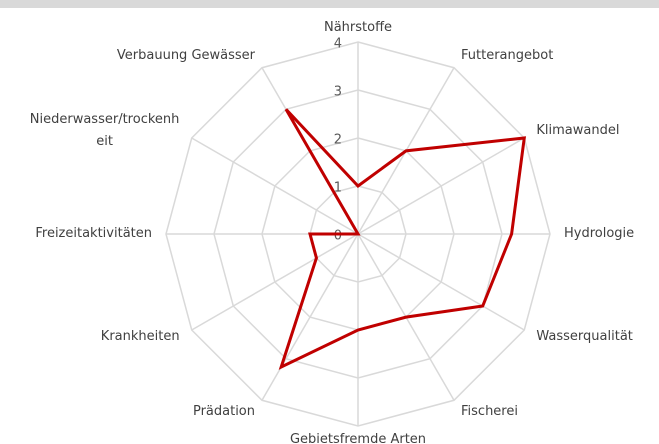 The width and height of the screenshot is (659, 444). What do you see at coordinates (338, 92) in the screenshot?
I see `tick-label: 3` at bounding box center [338, 92].